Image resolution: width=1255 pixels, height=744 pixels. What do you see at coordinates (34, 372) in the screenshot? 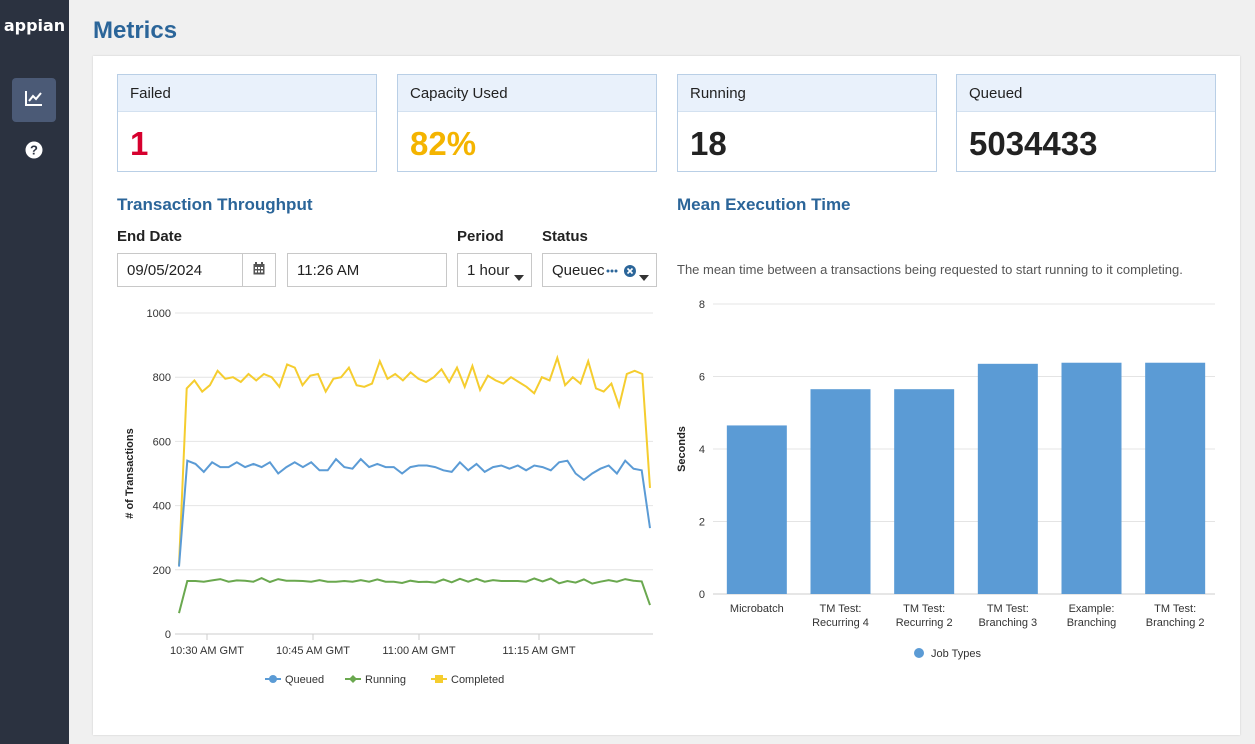
I see `sidebar: appian ?` at bounding box center [34, 372].